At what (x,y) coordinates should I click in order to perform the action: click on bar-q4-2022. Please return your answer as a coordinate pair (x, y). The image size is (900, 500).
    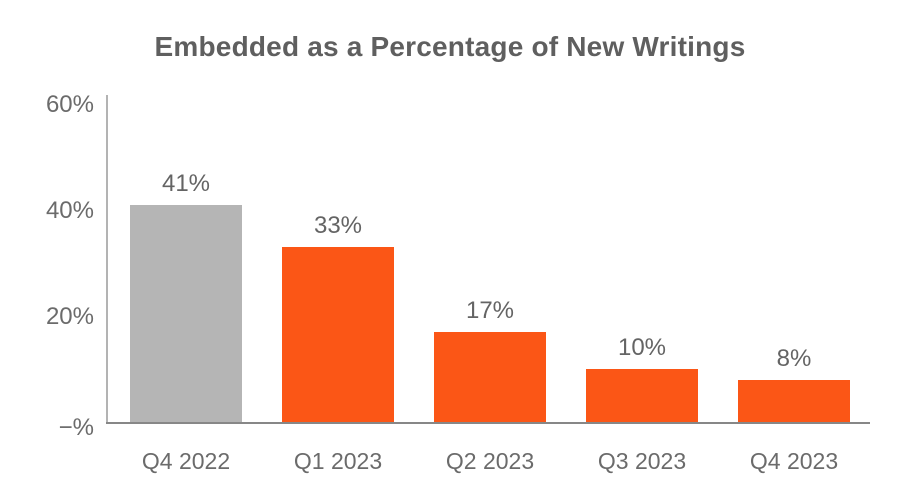
    Looking at the image, I should click on (186, 313).